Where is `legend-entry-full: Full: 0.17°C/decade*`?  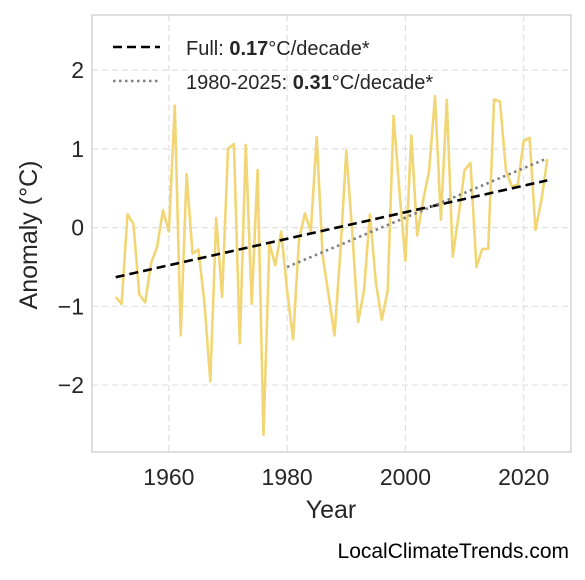
legend-entry-full: Full: 0.17°C/decade* is located at coordinates (278, 49).